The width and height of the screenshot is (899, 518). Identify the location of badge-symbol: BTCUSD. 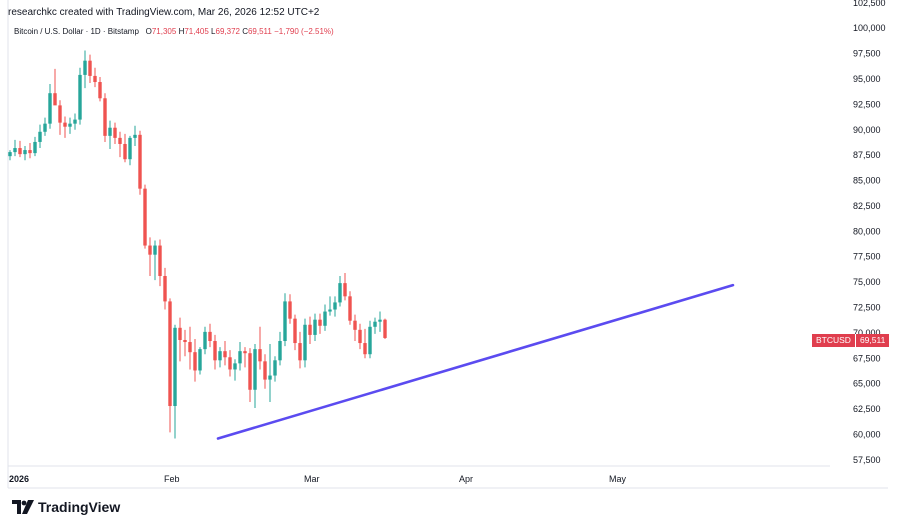
(834, 340).